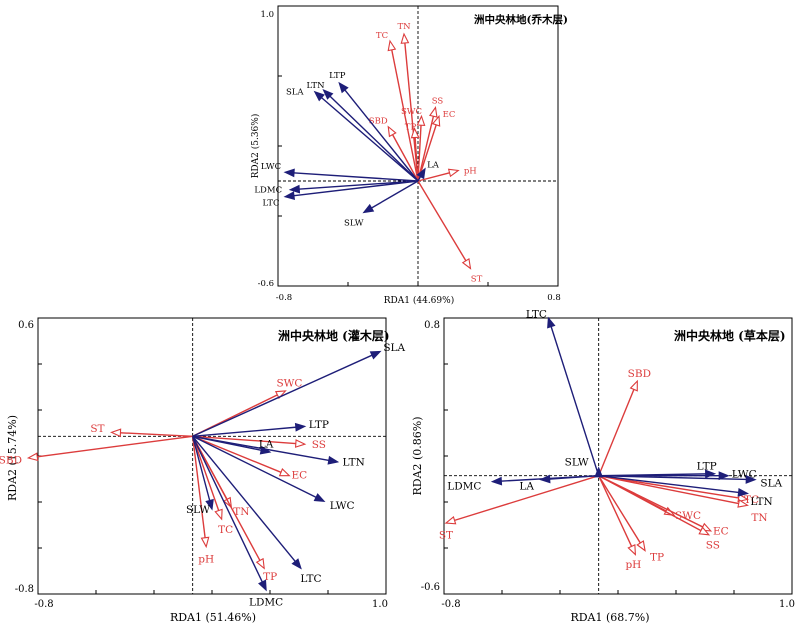 This screenshot has height=632, width=800. Describe the element at coordinates (267, 15) in the screenshot. I see `y-tick-max: 1.0` at that location.